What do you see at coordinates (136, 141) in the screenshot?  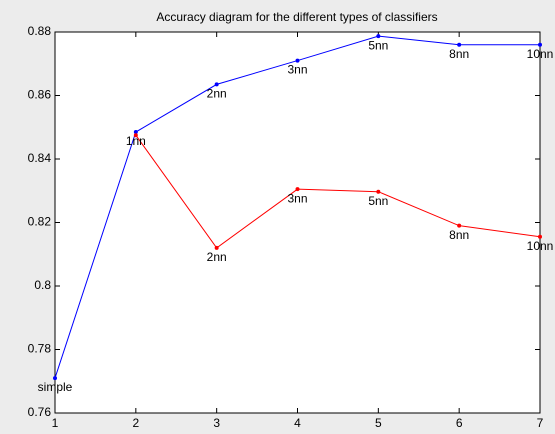 I see `annotation: 1nn` at bounding box center [136, 141].